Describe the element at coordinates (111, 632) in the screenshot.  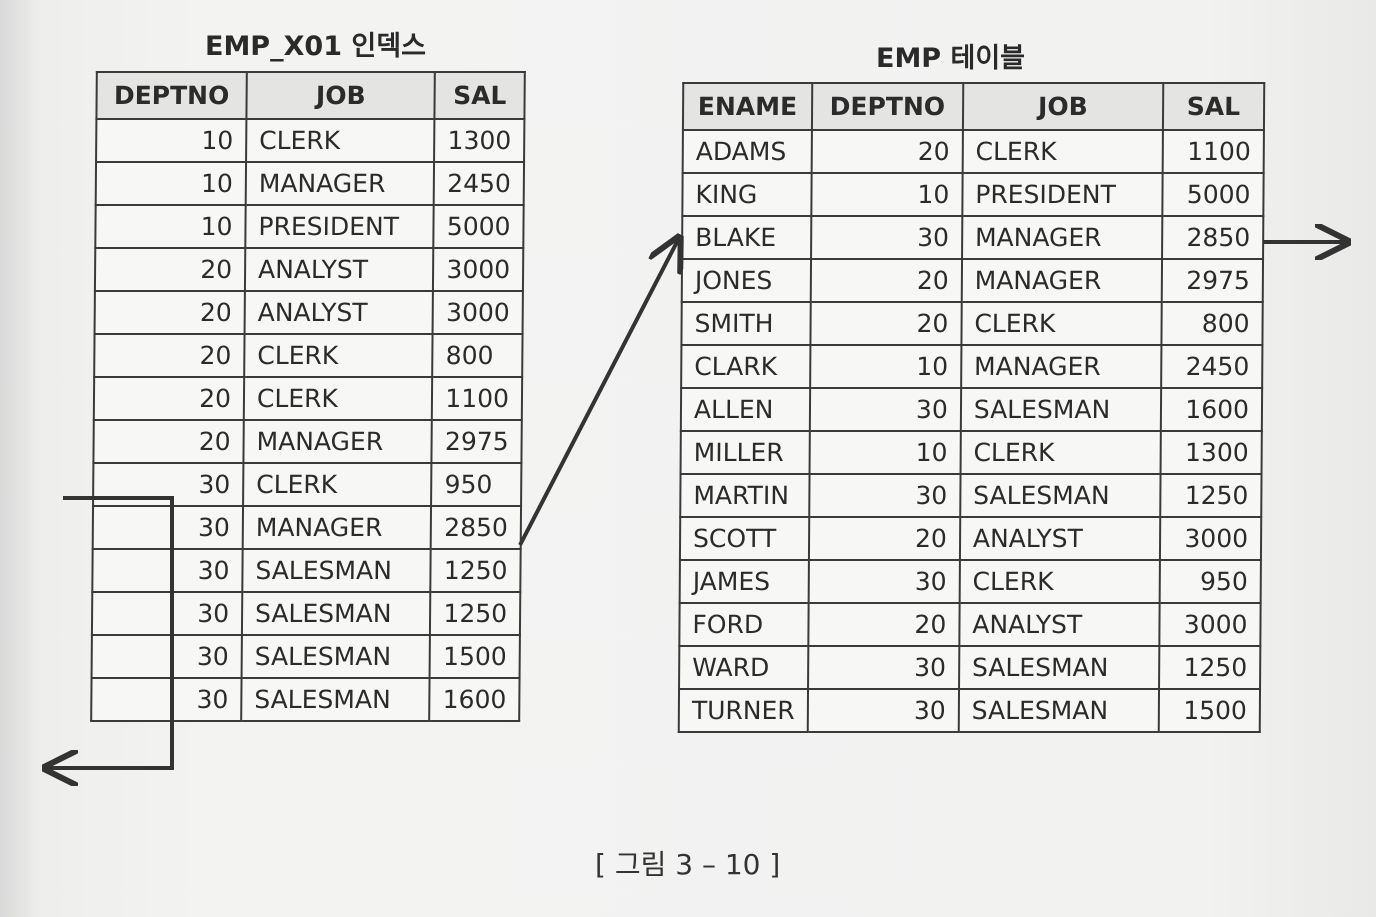
I see `index-scan-bracket-arrow` at that location.